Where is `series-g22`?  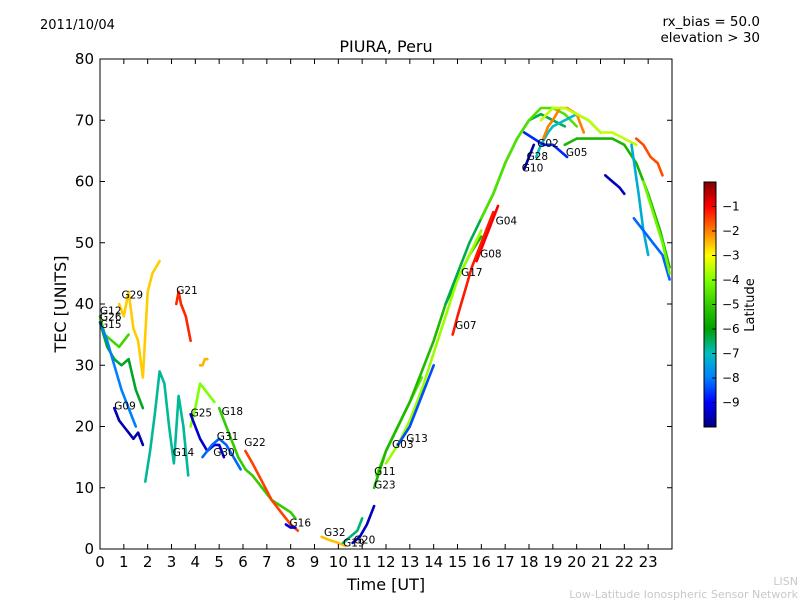
series-g22 is located at coordinates (272, 490).